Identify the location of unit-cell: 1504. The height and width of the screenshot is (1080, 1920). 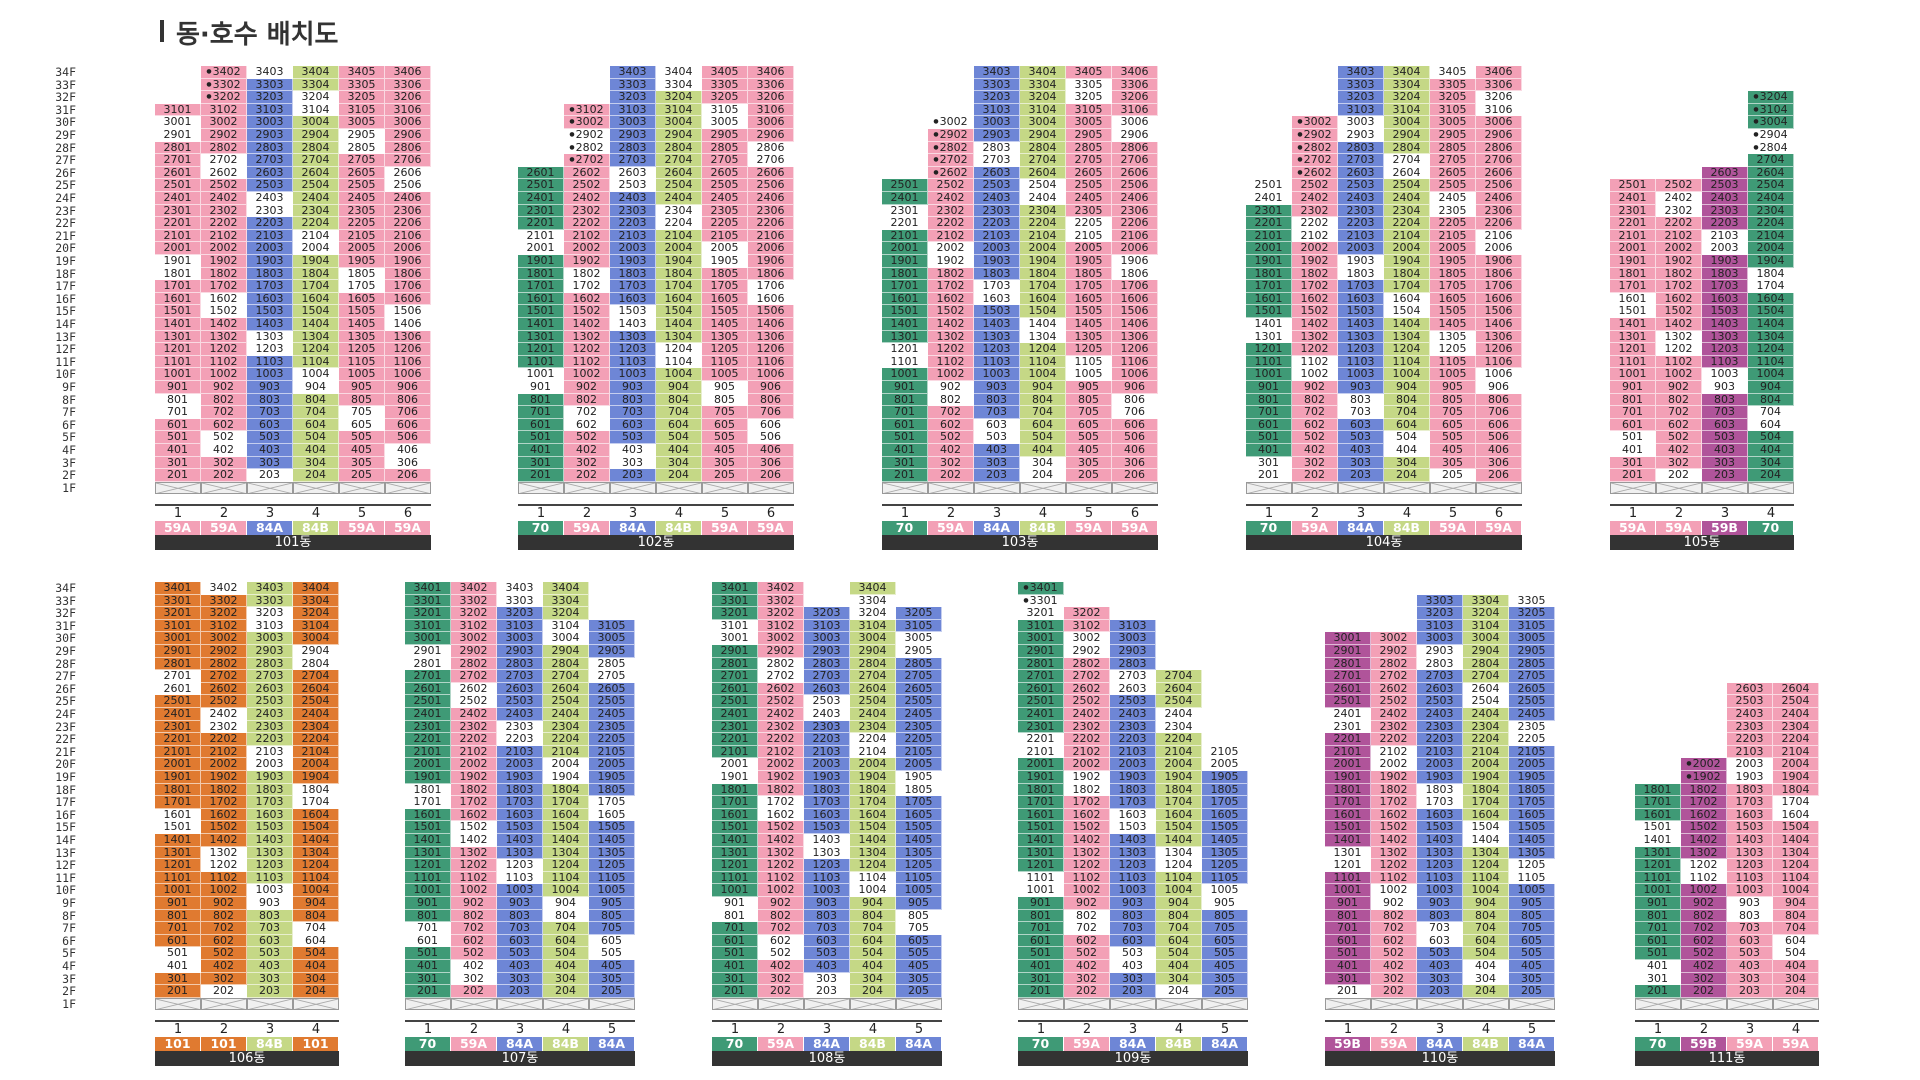
(566, 827).